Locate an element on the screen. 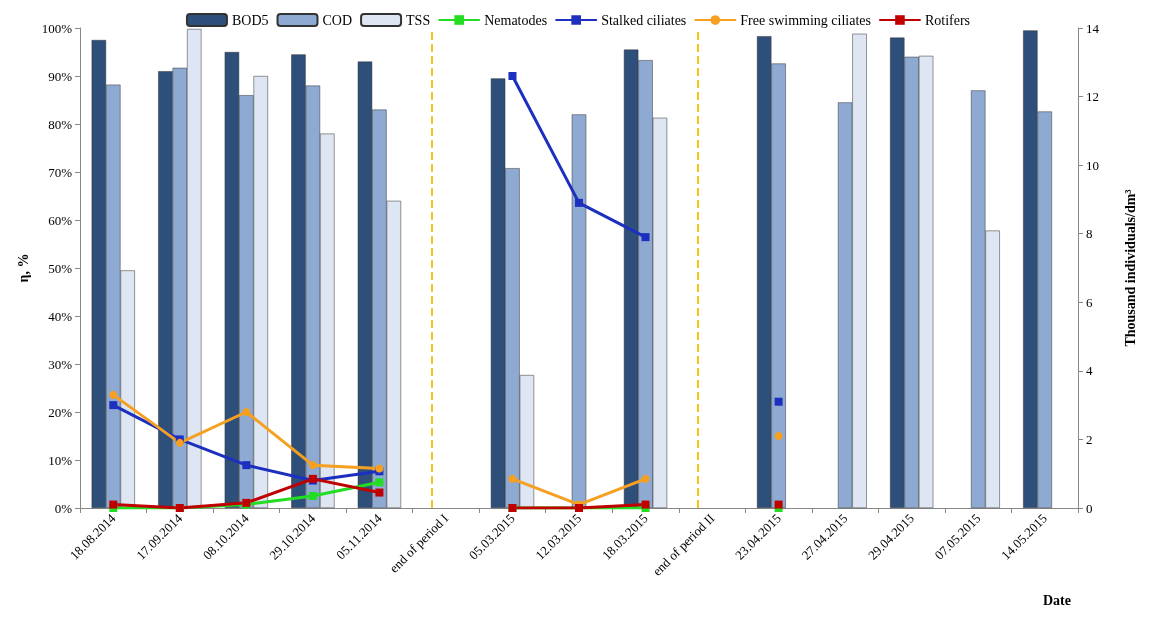 The width and height of the screenshot is (1156, 628). y-tick-label: 0% is located at coordinates (63, 508).